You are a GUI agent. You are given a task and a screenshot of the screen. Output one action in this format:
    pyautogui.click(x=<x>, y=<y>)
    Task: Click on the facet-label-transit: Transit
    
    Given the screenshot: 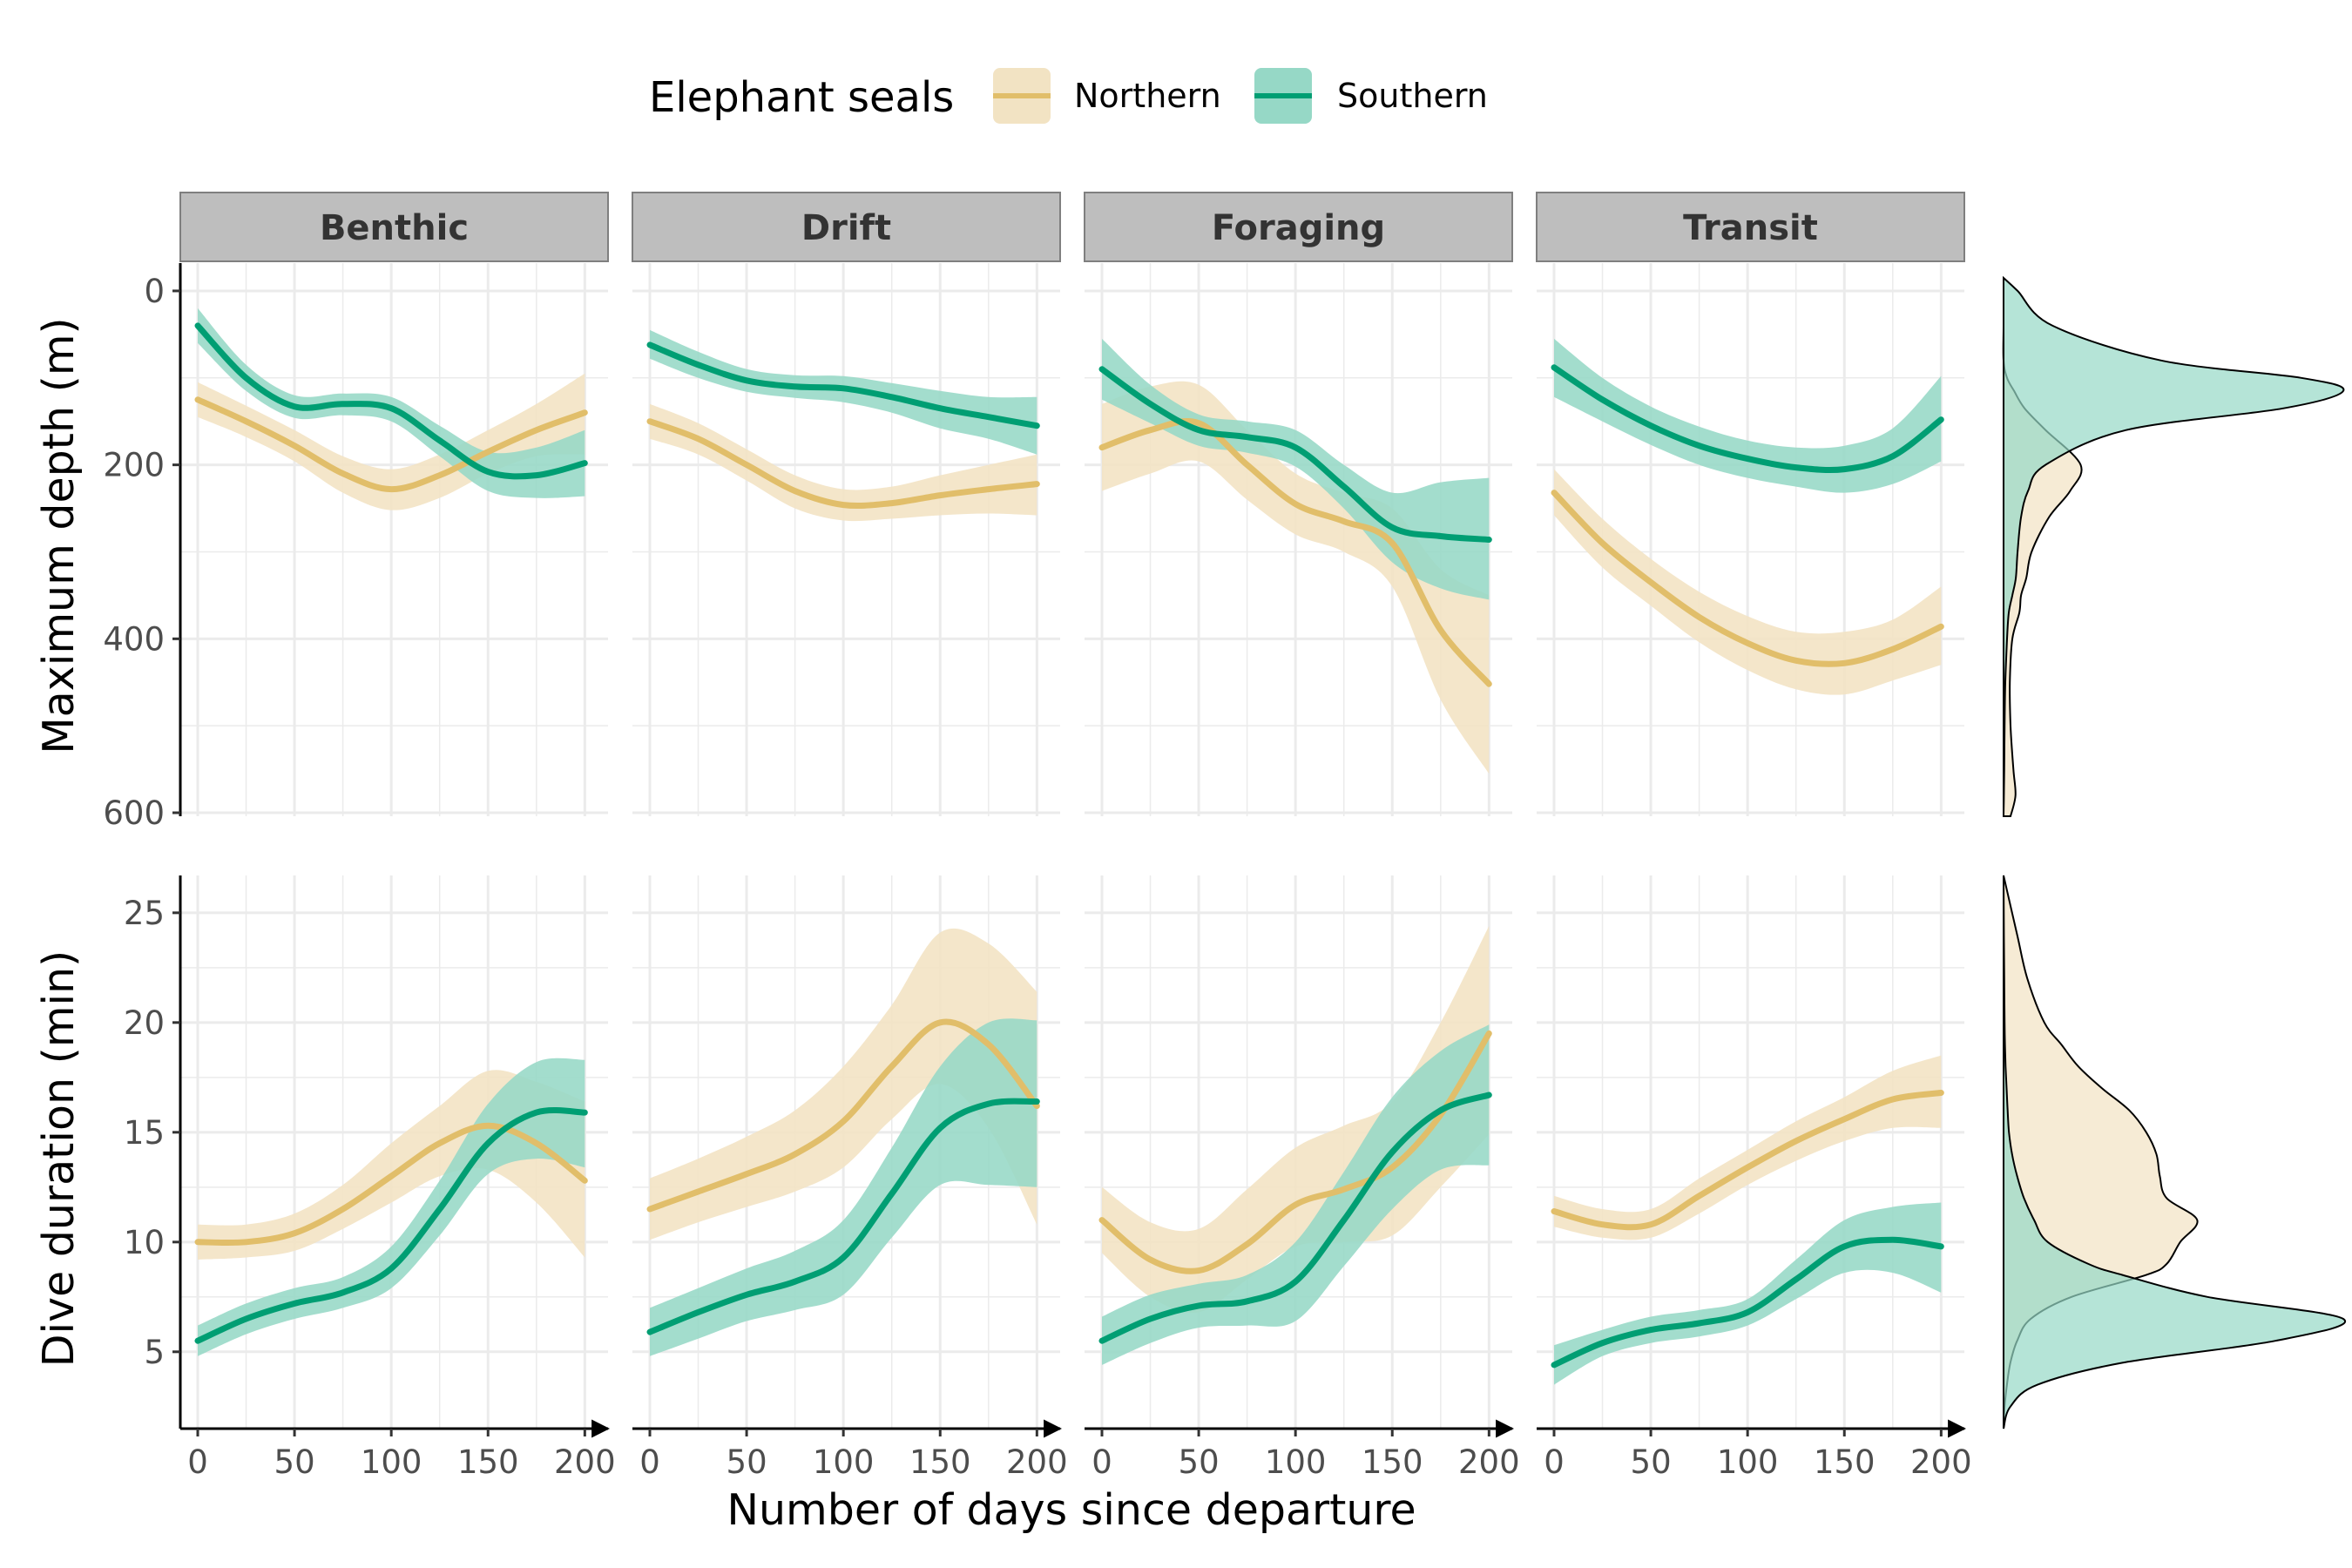 What is the action you would take?
    pyautogui.click(x=1751, y=228)
    